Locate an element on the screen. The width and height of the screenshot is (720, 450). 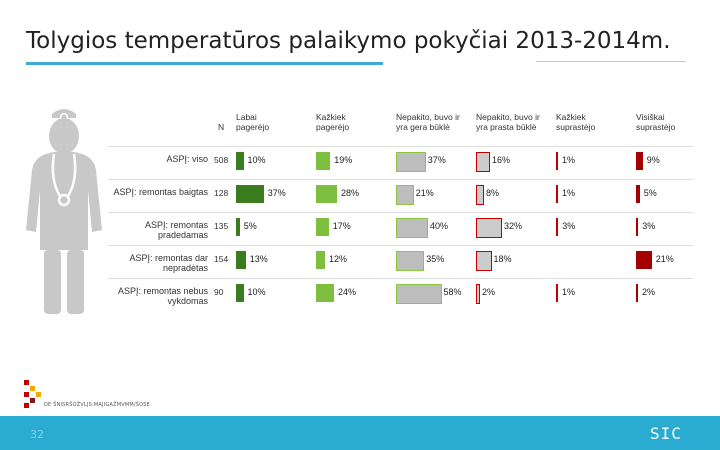
data-label: 17% is located at coordinates (341, 226).